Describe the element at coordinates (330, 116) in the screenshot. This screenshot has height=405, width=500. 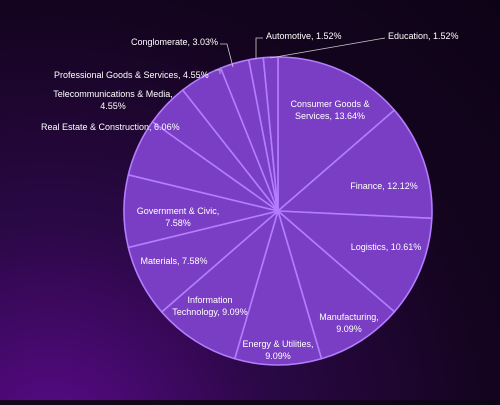
I see `slice-label-line: Services, 13.64%` at that location.